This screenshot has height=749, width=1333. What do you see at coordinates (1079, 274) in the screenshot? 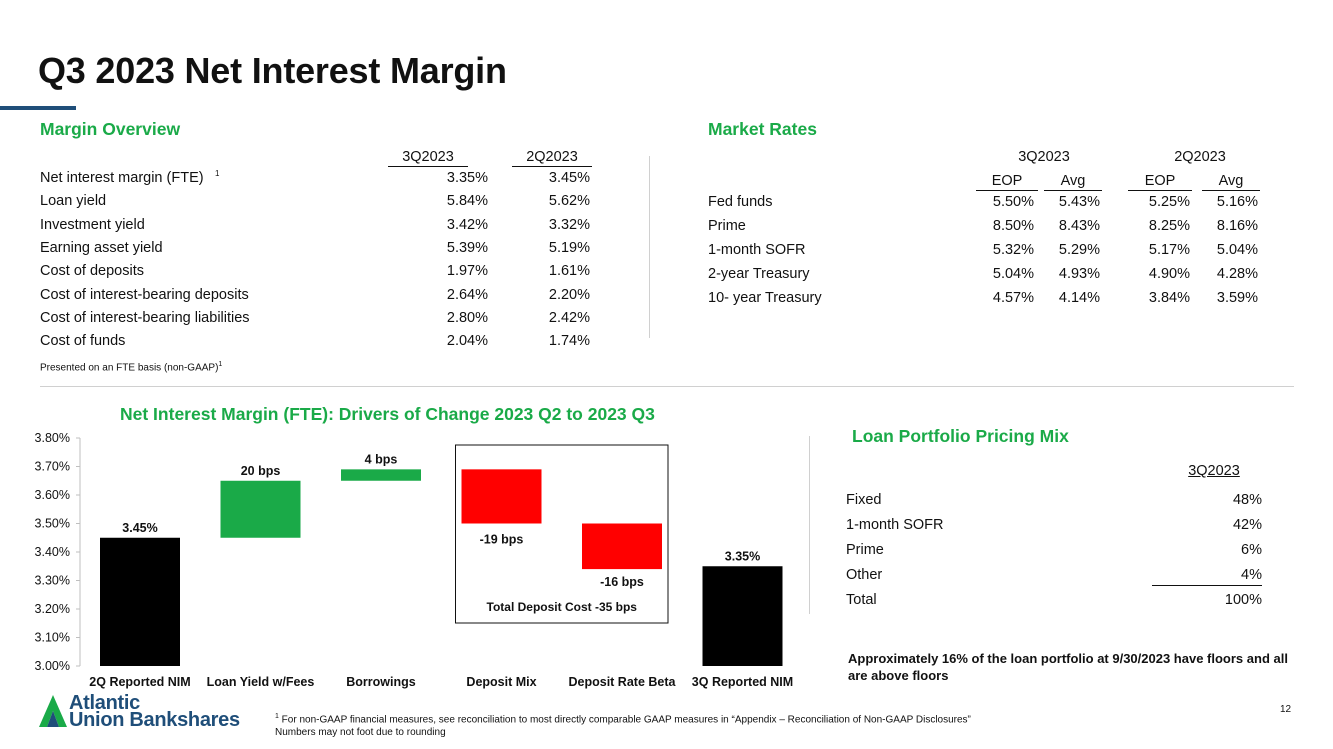
I see `market-3q-avg: 4.93%` at bounding box center [1079, 274].